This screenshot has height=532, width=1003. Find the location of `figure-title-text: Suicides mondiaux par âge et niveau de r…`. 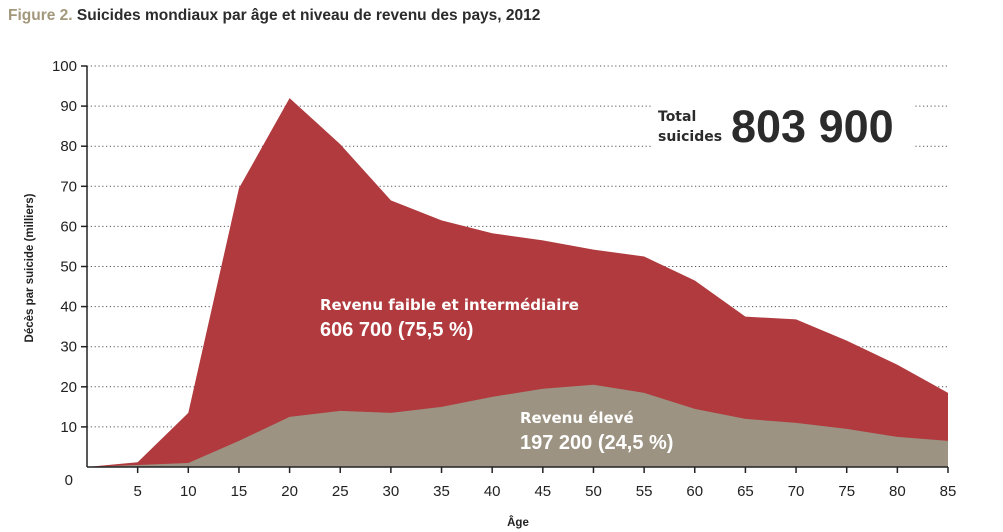

figure-title-text: Suicides mondiaux par âge et niveau de r… is located at coordinates (308, 15).